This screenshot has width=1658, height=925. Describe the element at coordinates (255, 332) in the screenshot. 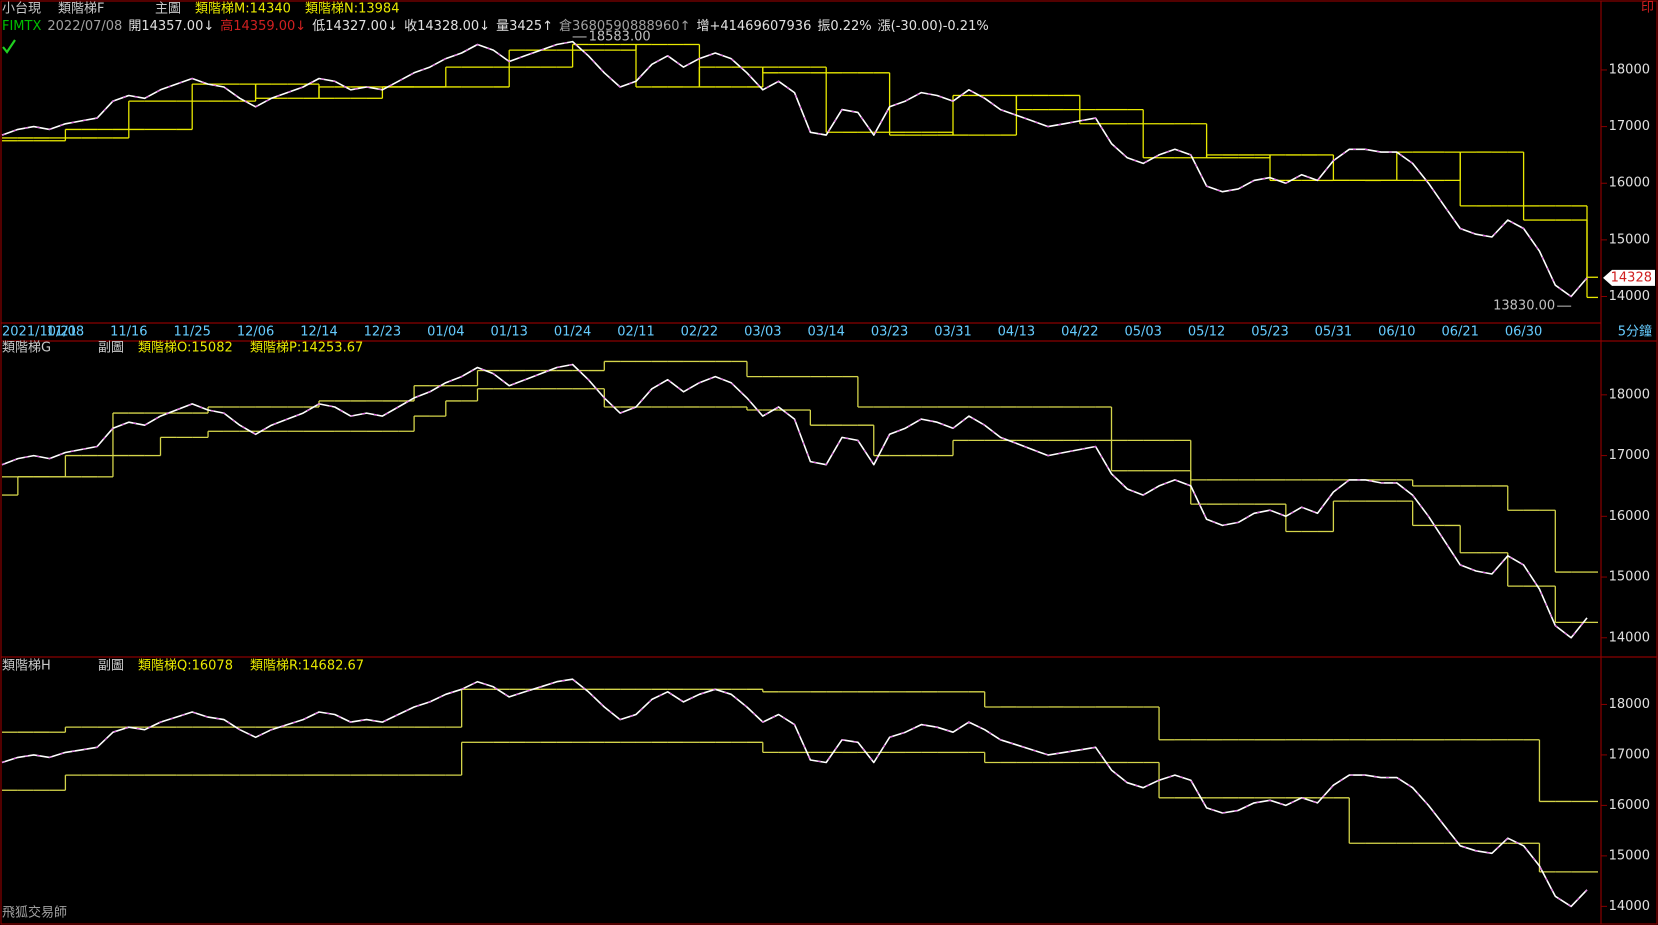

I see `x-tick-label: 12/06` at that location.